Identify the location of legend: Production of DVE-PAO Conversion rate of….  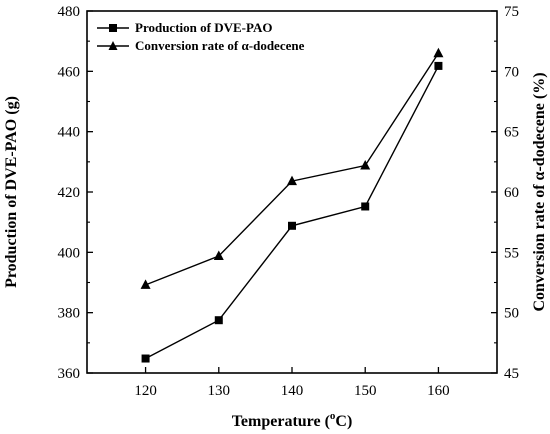
(201, 36).